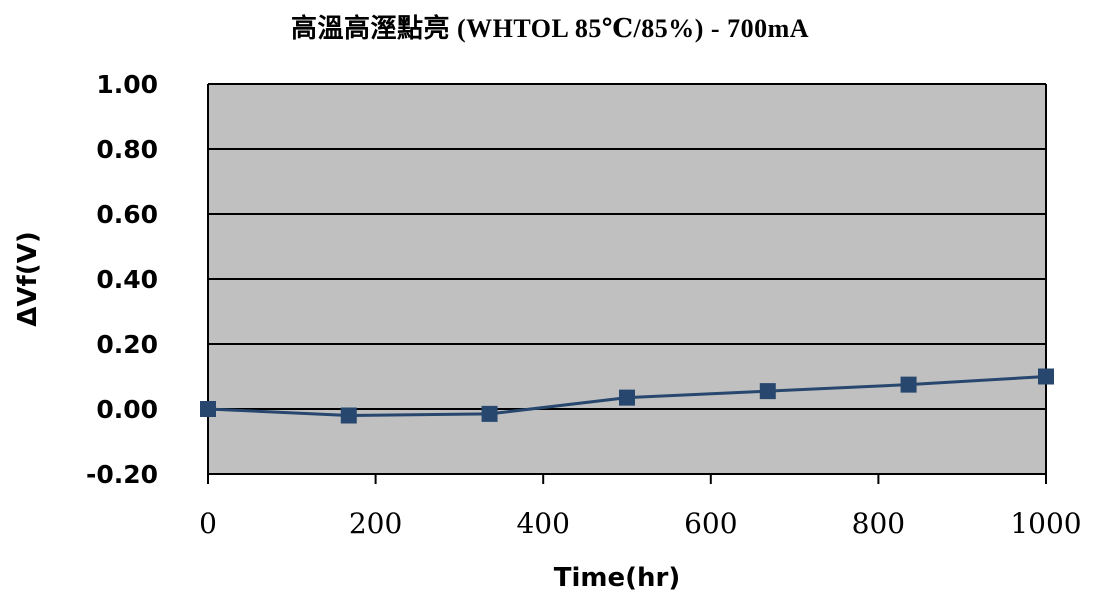 Image resolution: width=1100 pixels, height=596 pixels. Describe the element at coordinates (617, 578) in the screenshot. I see `x-axis-title: Time(hr)` at that location.